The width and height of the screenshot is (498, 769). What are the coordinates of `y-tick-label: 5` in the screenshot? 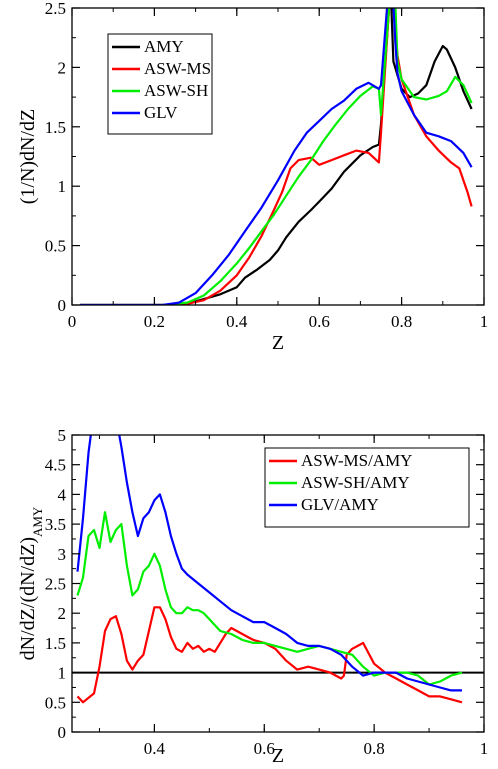 It's located at (62, 435).